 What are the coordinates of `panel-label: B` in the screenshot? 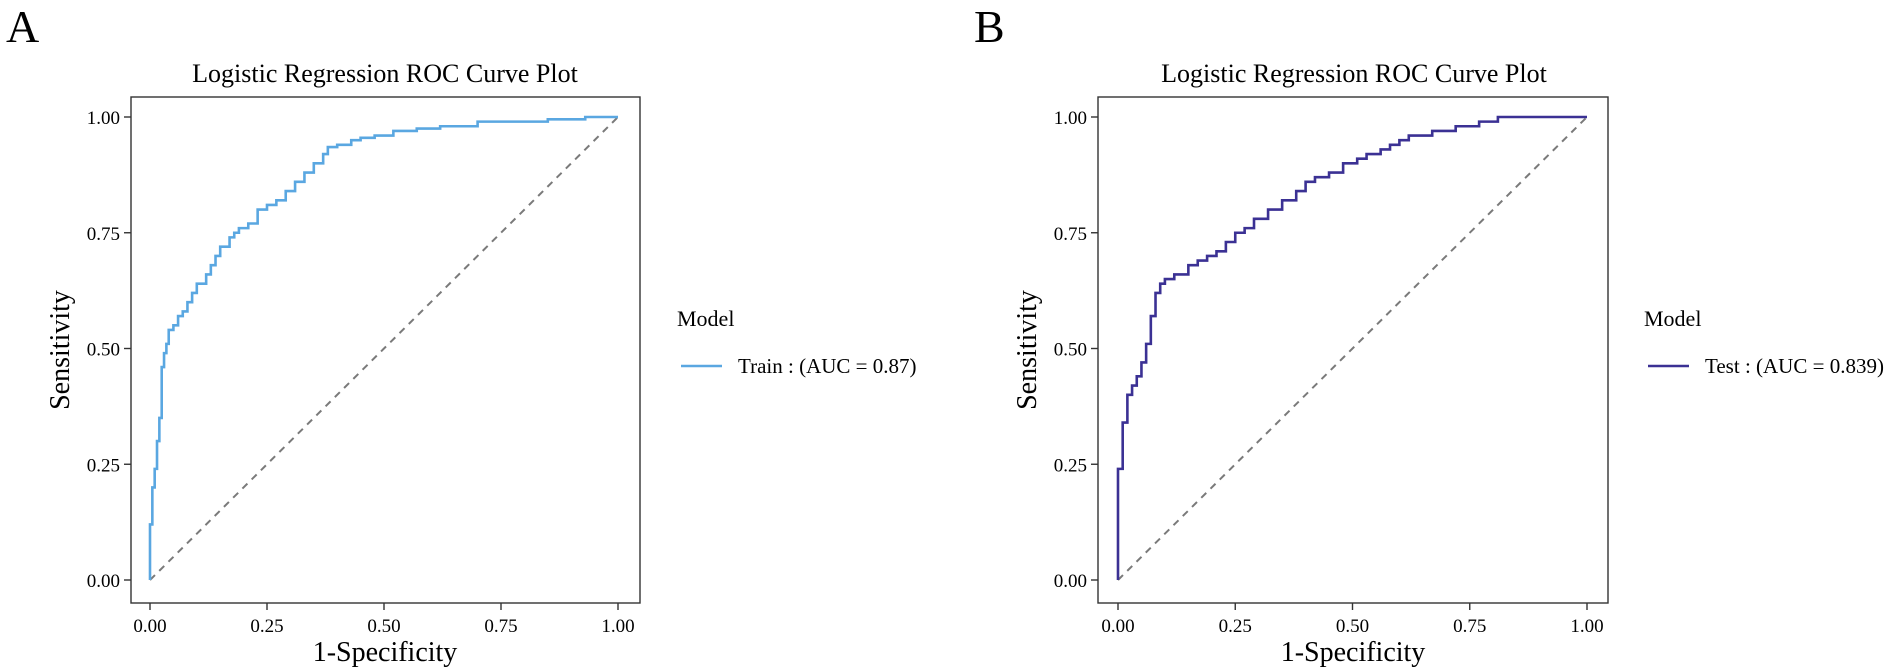 It's located at (989, 26).